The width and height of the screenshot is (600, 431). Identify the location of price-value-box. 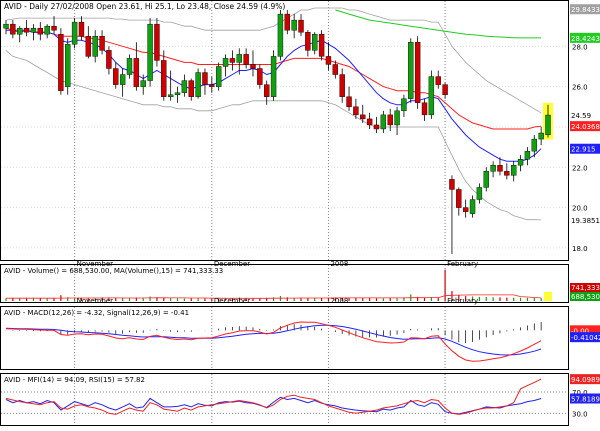
(585, 9).